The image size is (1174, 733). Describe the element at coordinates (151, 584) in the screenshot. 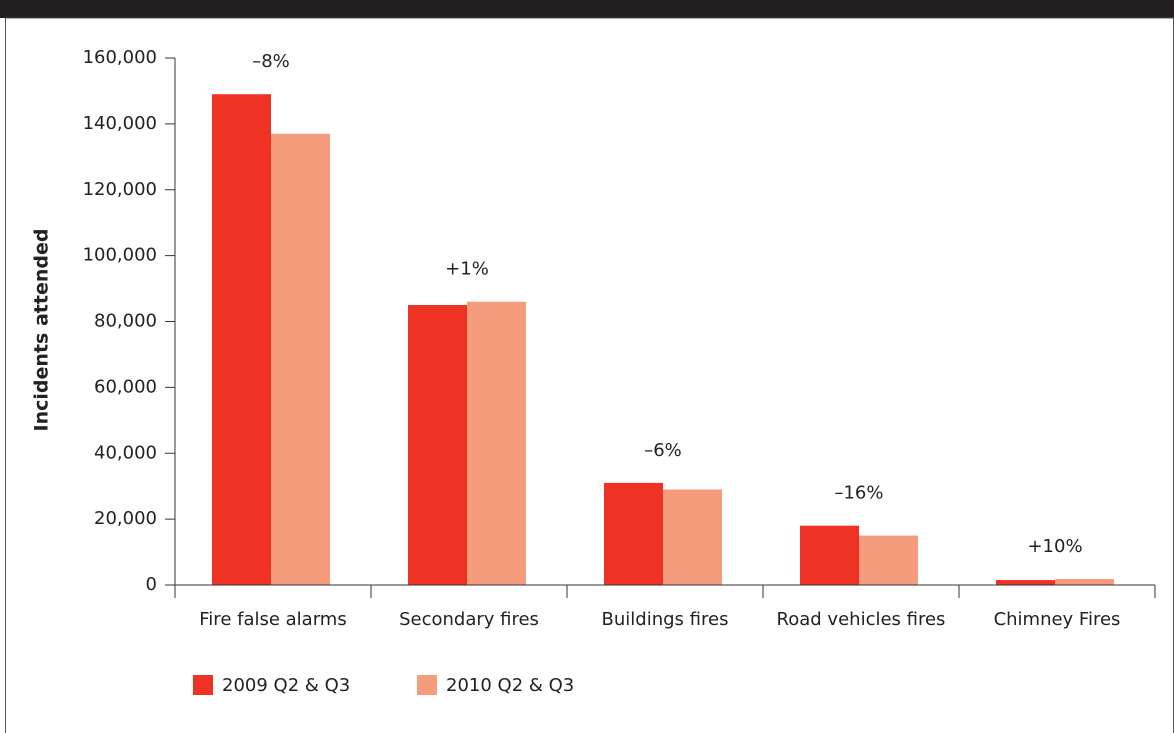

I see `y-tick-label: 0` at that location.